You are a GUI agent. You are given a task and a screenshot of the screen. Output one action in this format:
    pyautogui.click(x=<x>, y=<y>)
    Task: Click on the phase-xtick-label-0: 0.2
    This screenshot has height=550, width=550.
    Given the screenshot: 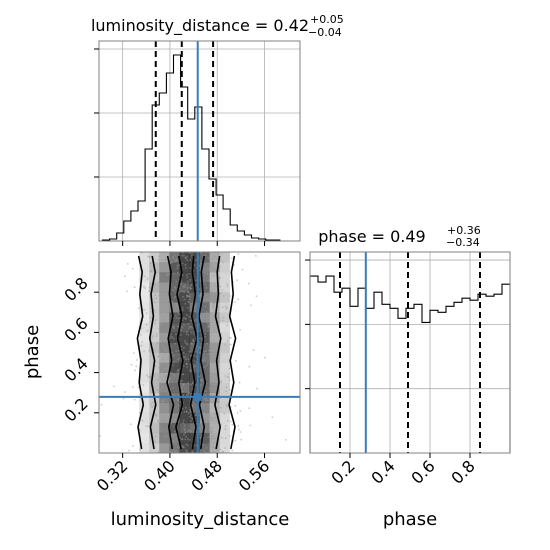 What is the action you would take?
    pyautogui.click(x=342, y=471)
    